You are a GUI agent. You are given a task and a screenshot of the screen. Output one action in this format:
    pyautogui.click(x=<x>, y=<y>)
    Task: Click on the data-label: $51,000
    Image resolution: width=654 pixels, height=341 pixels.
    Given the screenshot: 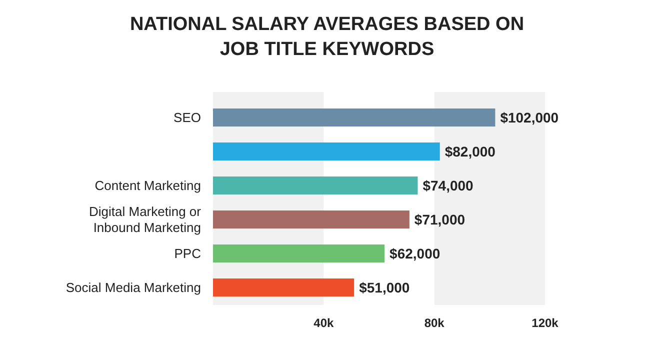 What is the action you would take?
    pyautogui.click(x=384, y=287)
    